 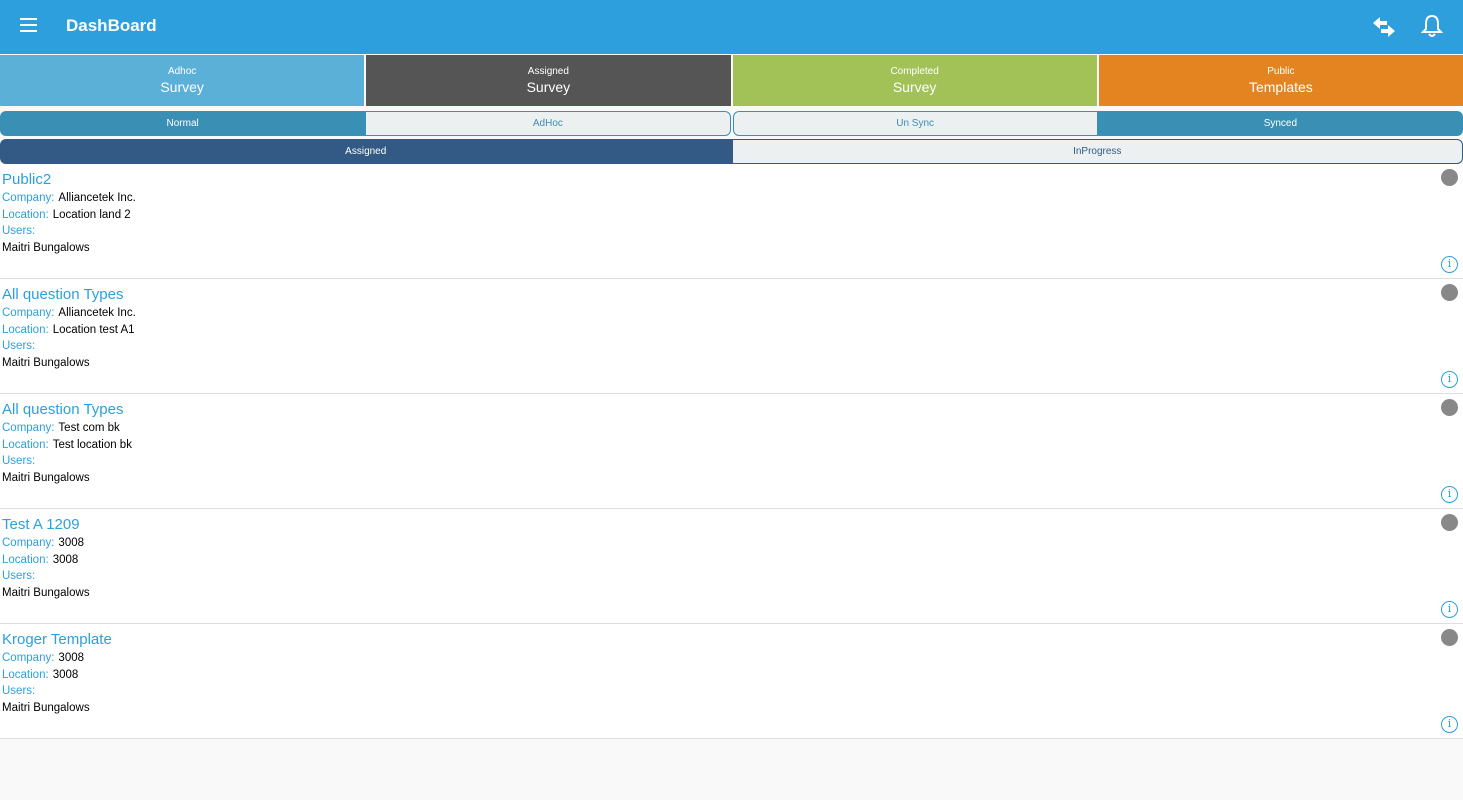 I want to click on survey-title: Test A 1209, so click(x=41, y=524).